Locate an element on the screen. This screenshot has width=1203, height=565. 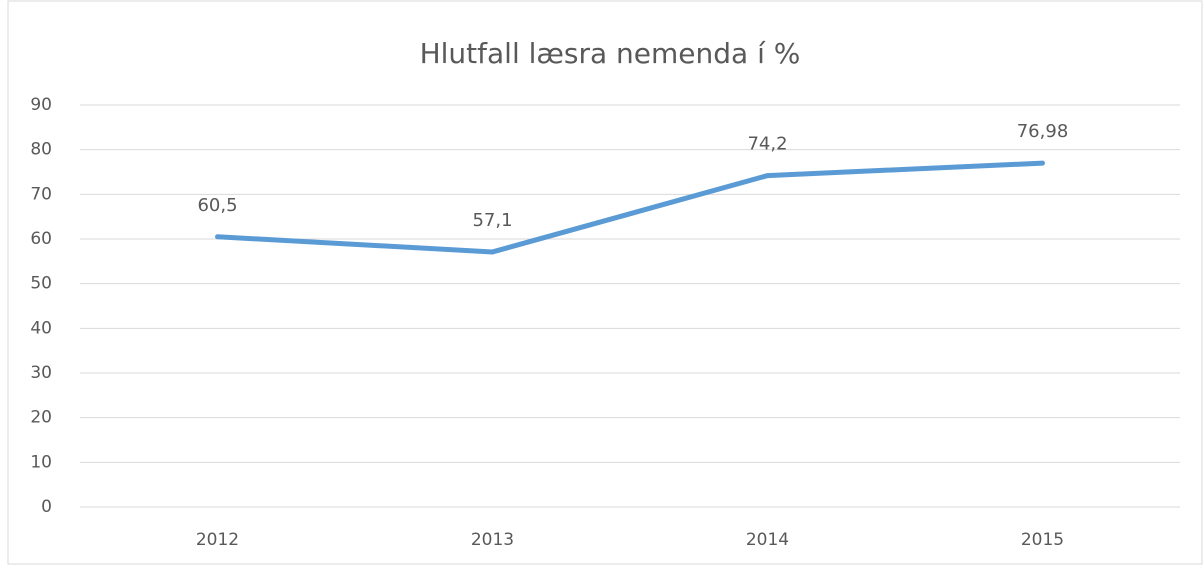
data-label: 57,1 is located at coordinates (492, 220).